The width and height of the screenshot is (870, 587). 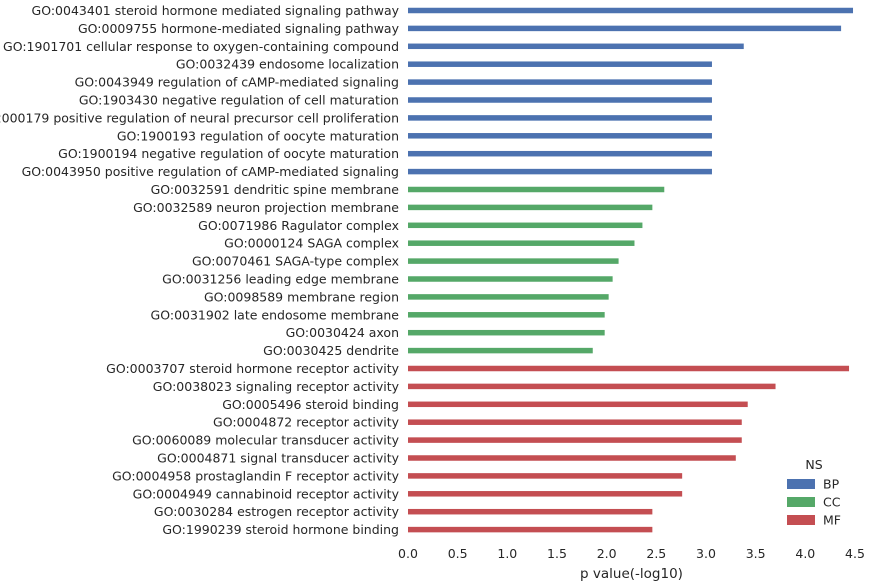 I want to click on x-tick-label: 2.0, so click(x=607, y=553).